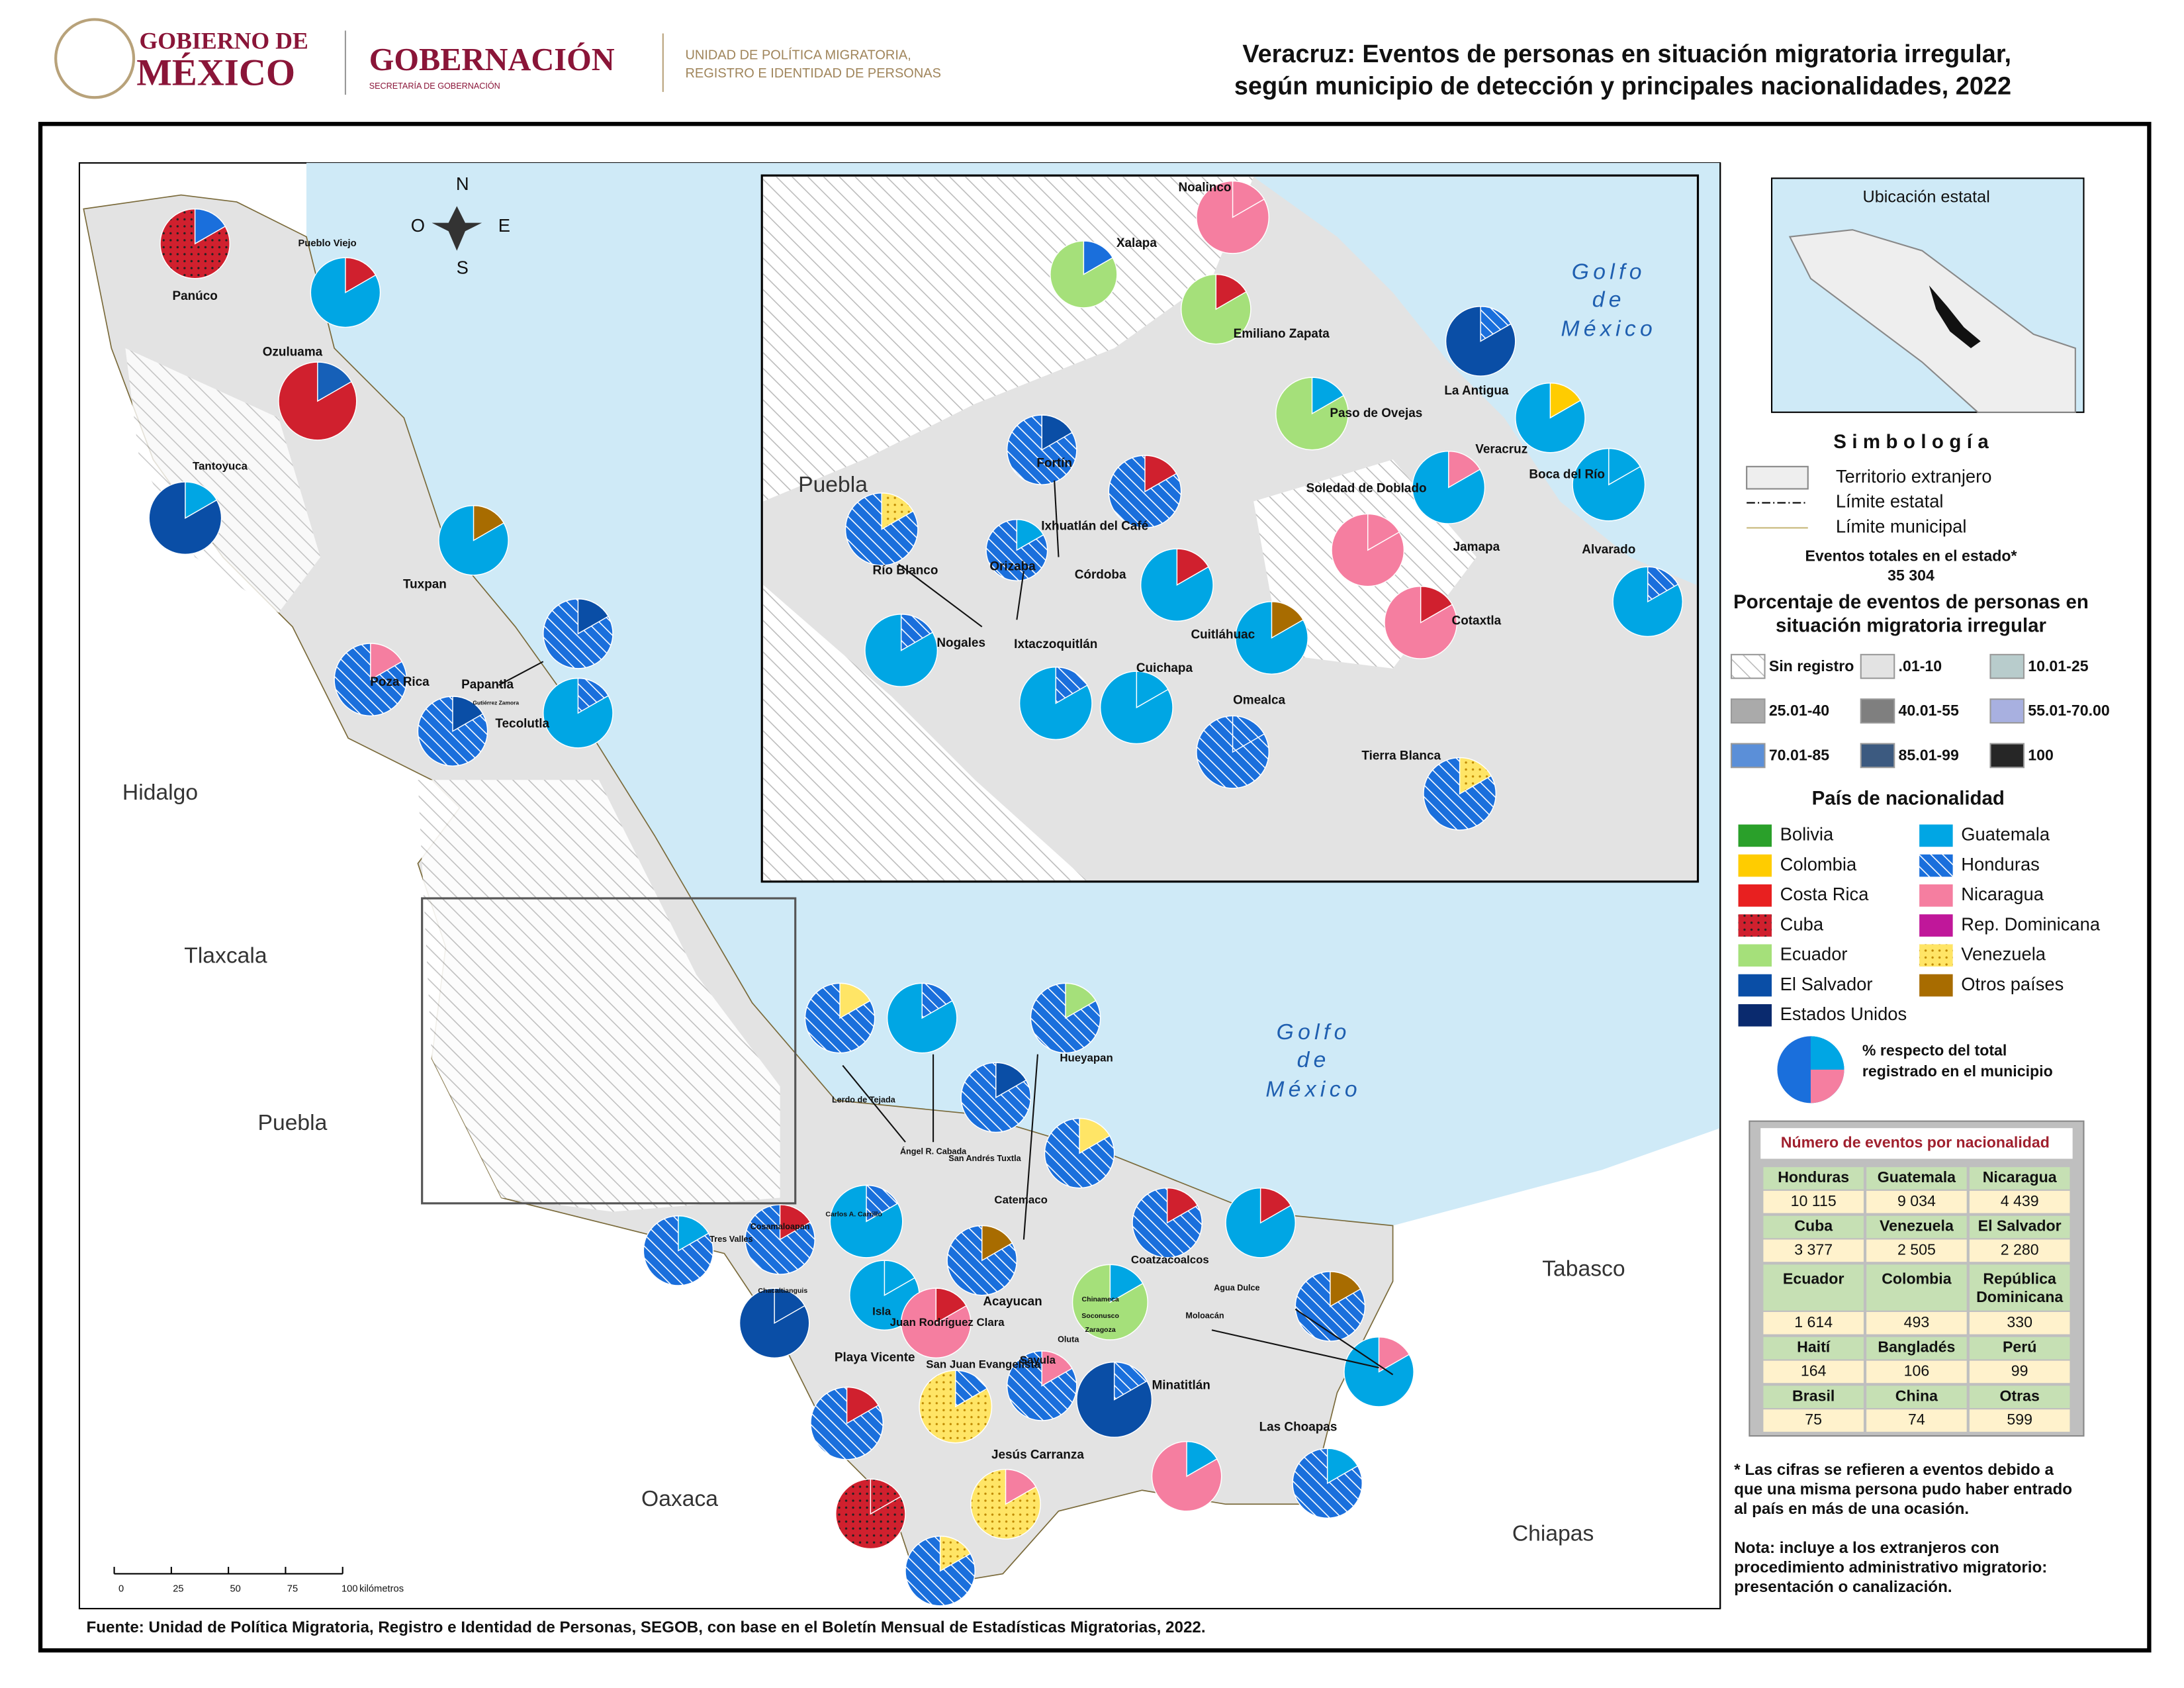 Image resolution: width=2184 pixels, height=1688 pixels. What do you see at coordinates (947, 1322) in the screenshot?
I see `municipality-label: Juan Rodríguez Clara` at bounding box center [947, 1322].